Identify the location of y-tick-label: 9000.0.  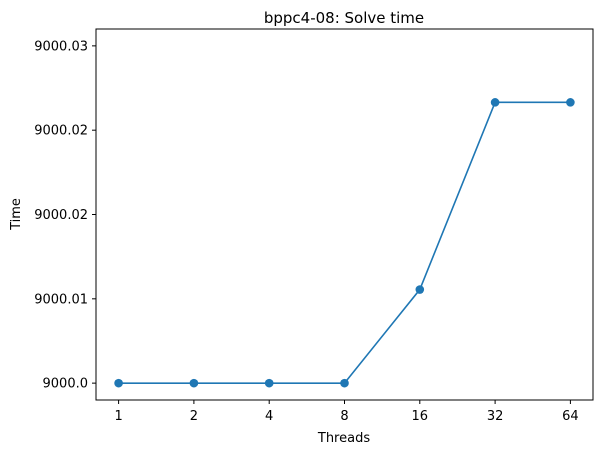
(66, 384).